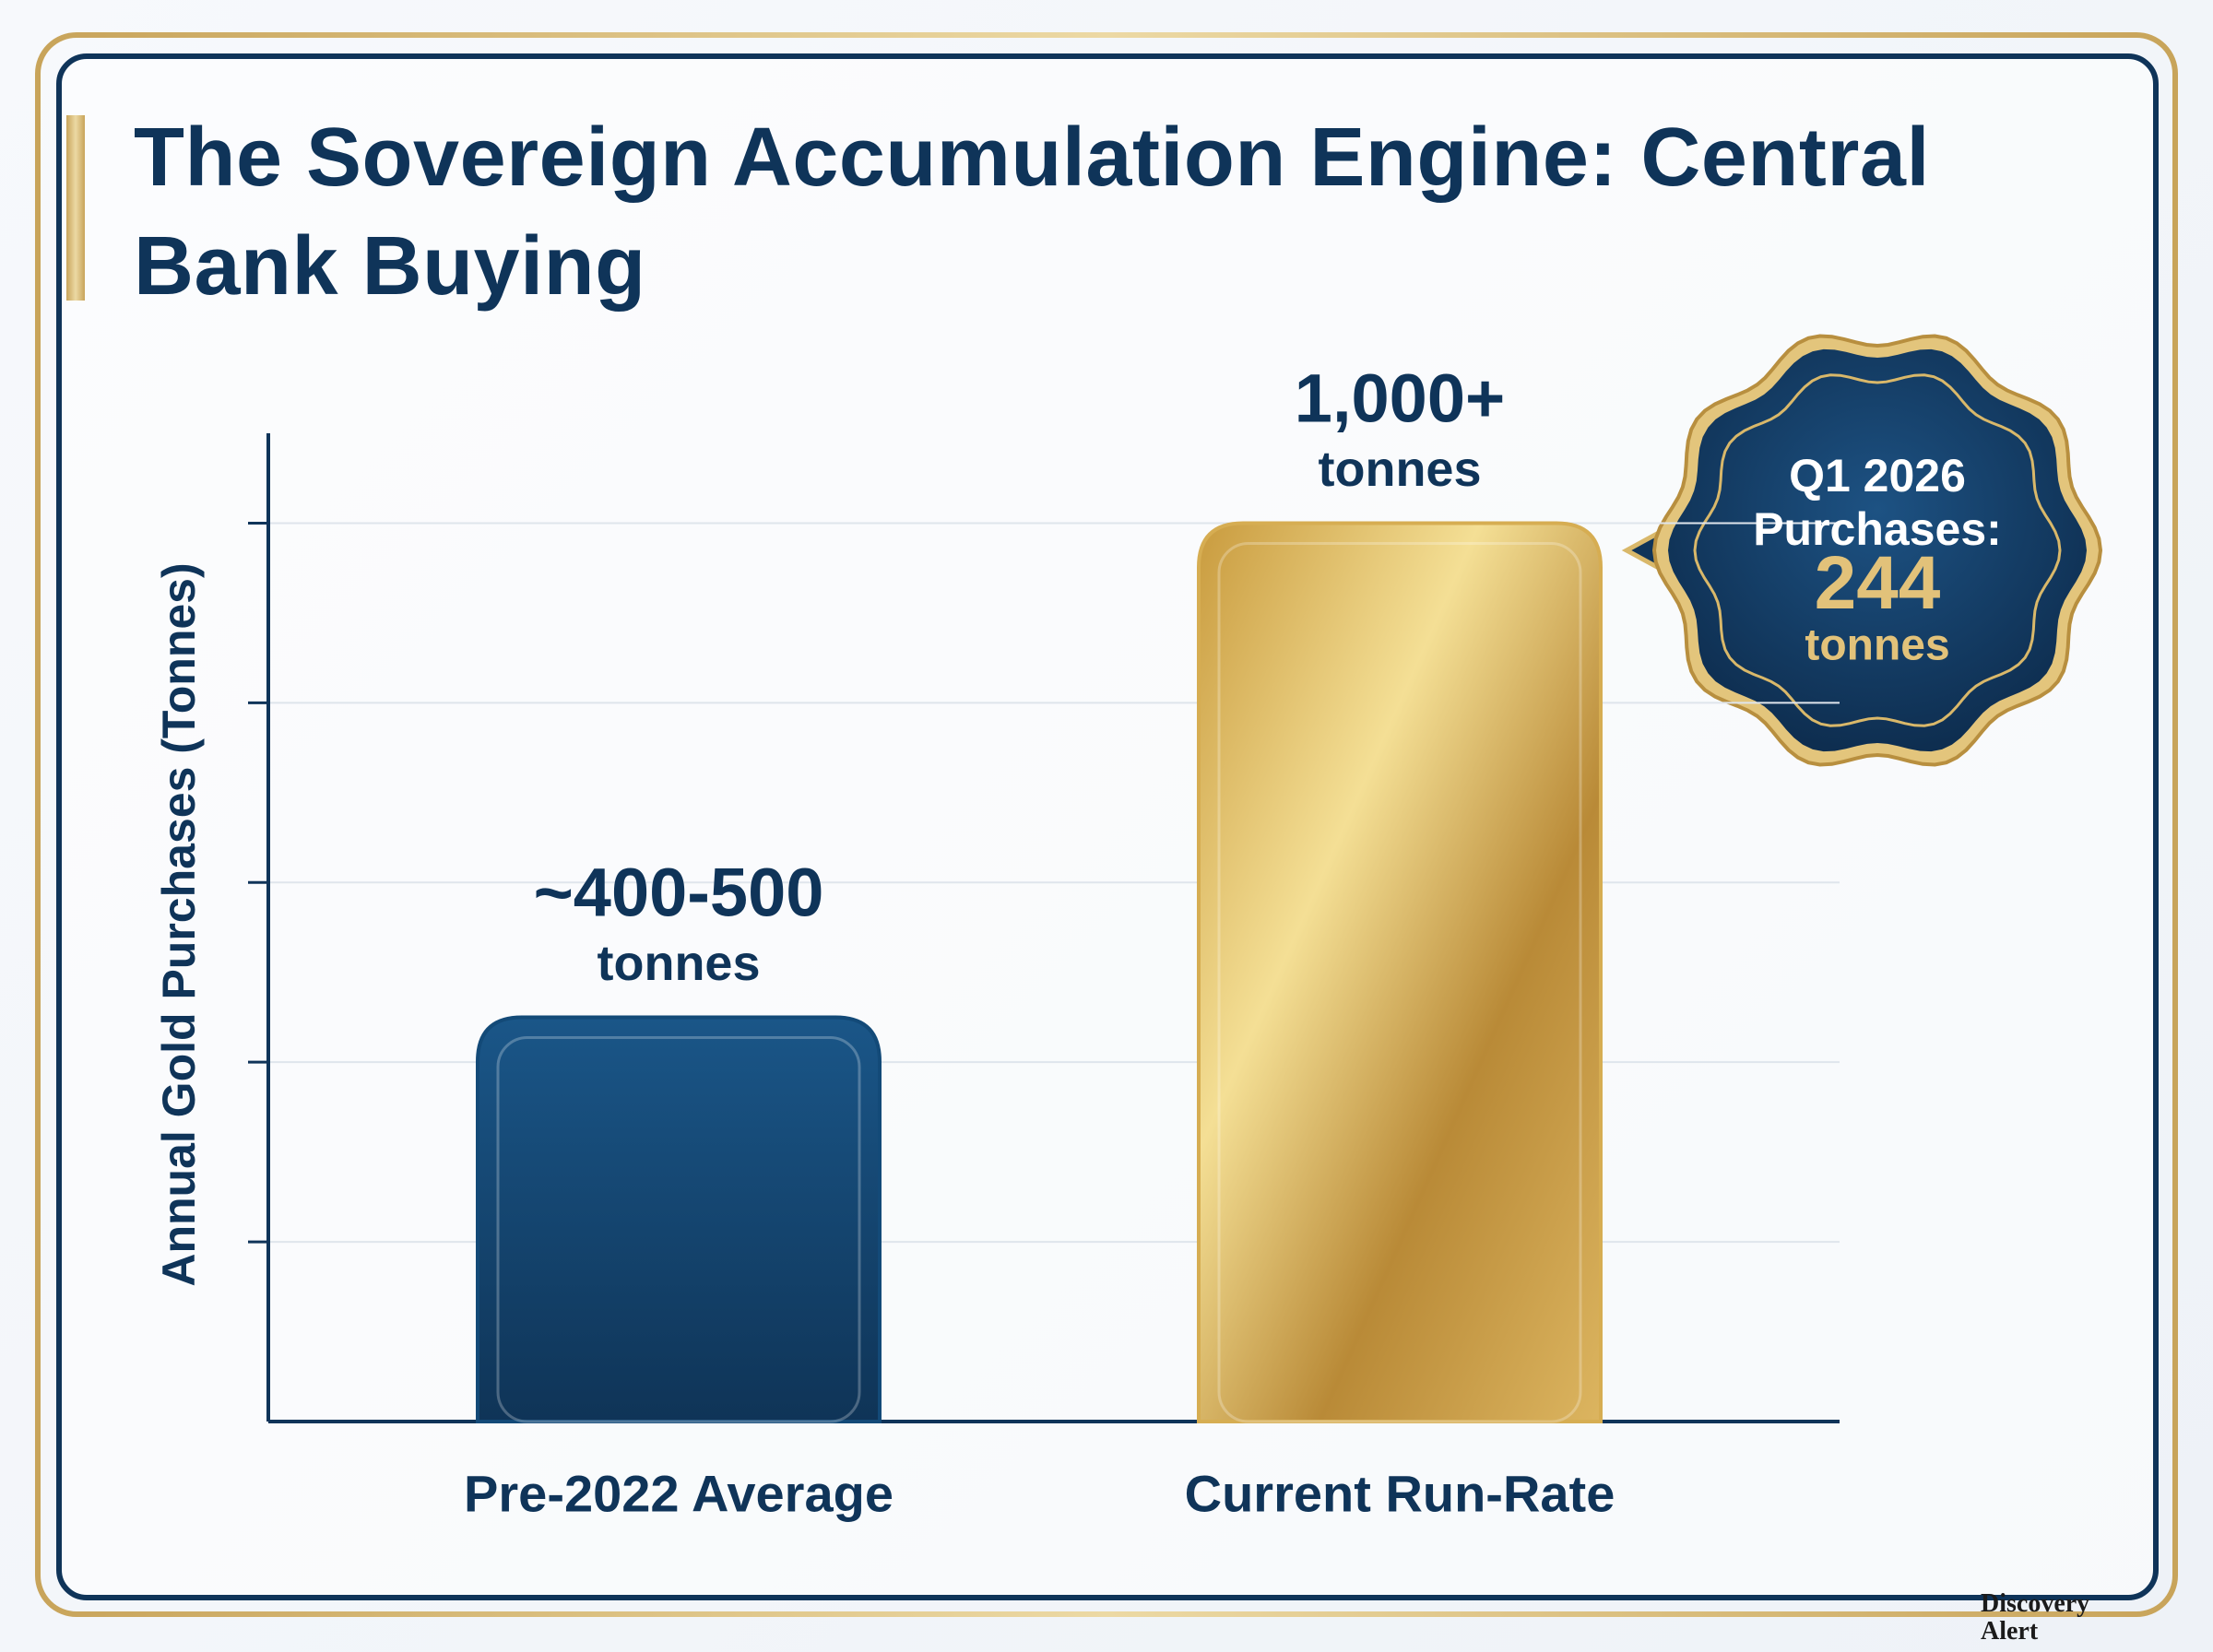  Describe the element at coordinates (1877, 645) in the screenshot. I see `badge-unit: tonnes` at that location.